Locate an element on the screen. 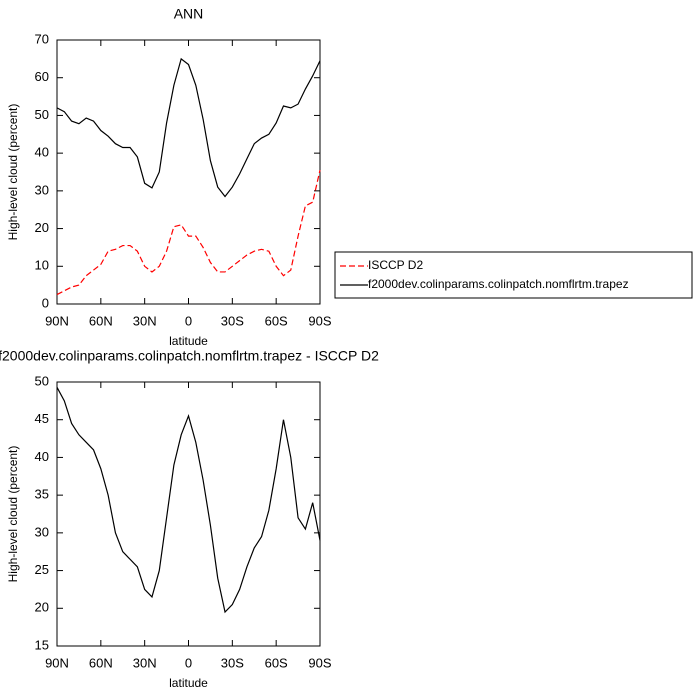 The height and width of the screenshot is (700, 700). y-tick-label: 15 is located at coordinates (42, 644).